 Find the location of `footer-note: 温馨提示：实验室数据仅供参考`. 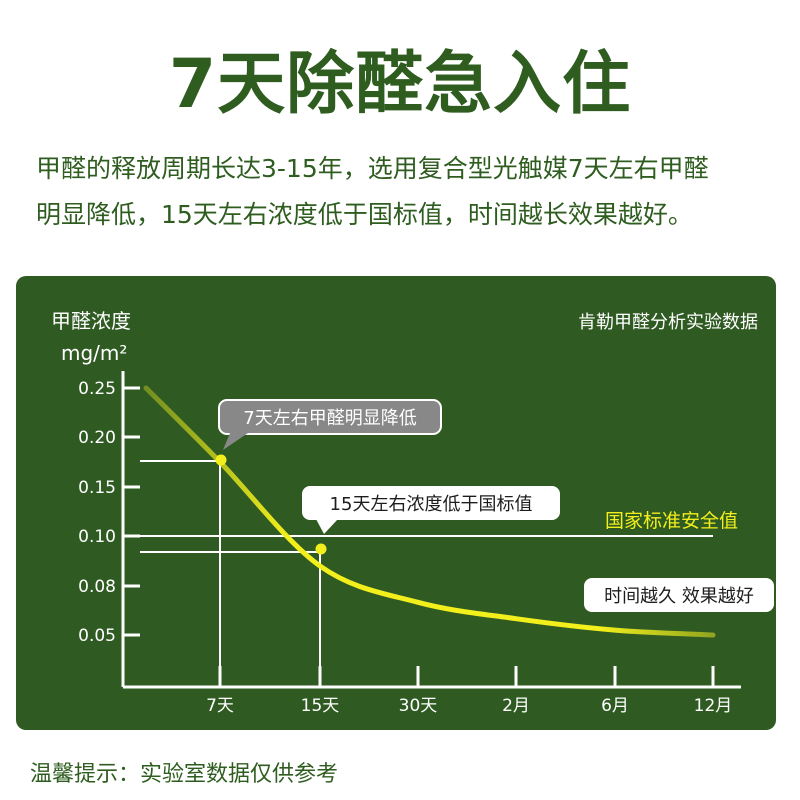

footer-note: 温馨提示：实验室数据仅供参考 is located at coordinates (184, 774).